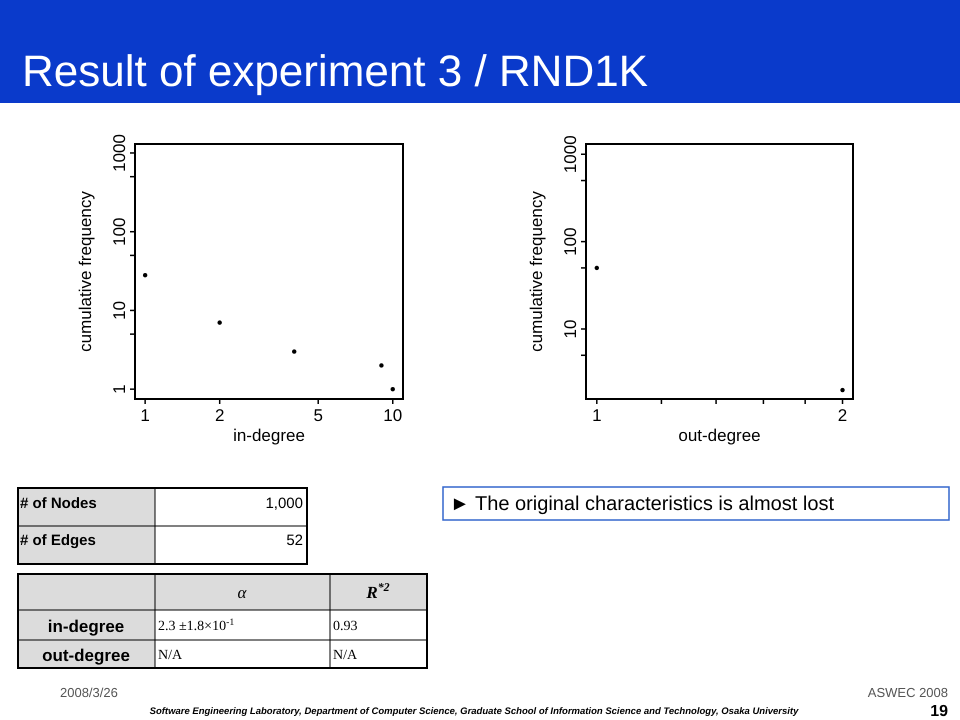  I want to click on text: ASWEC 2008, so click(908, 692).